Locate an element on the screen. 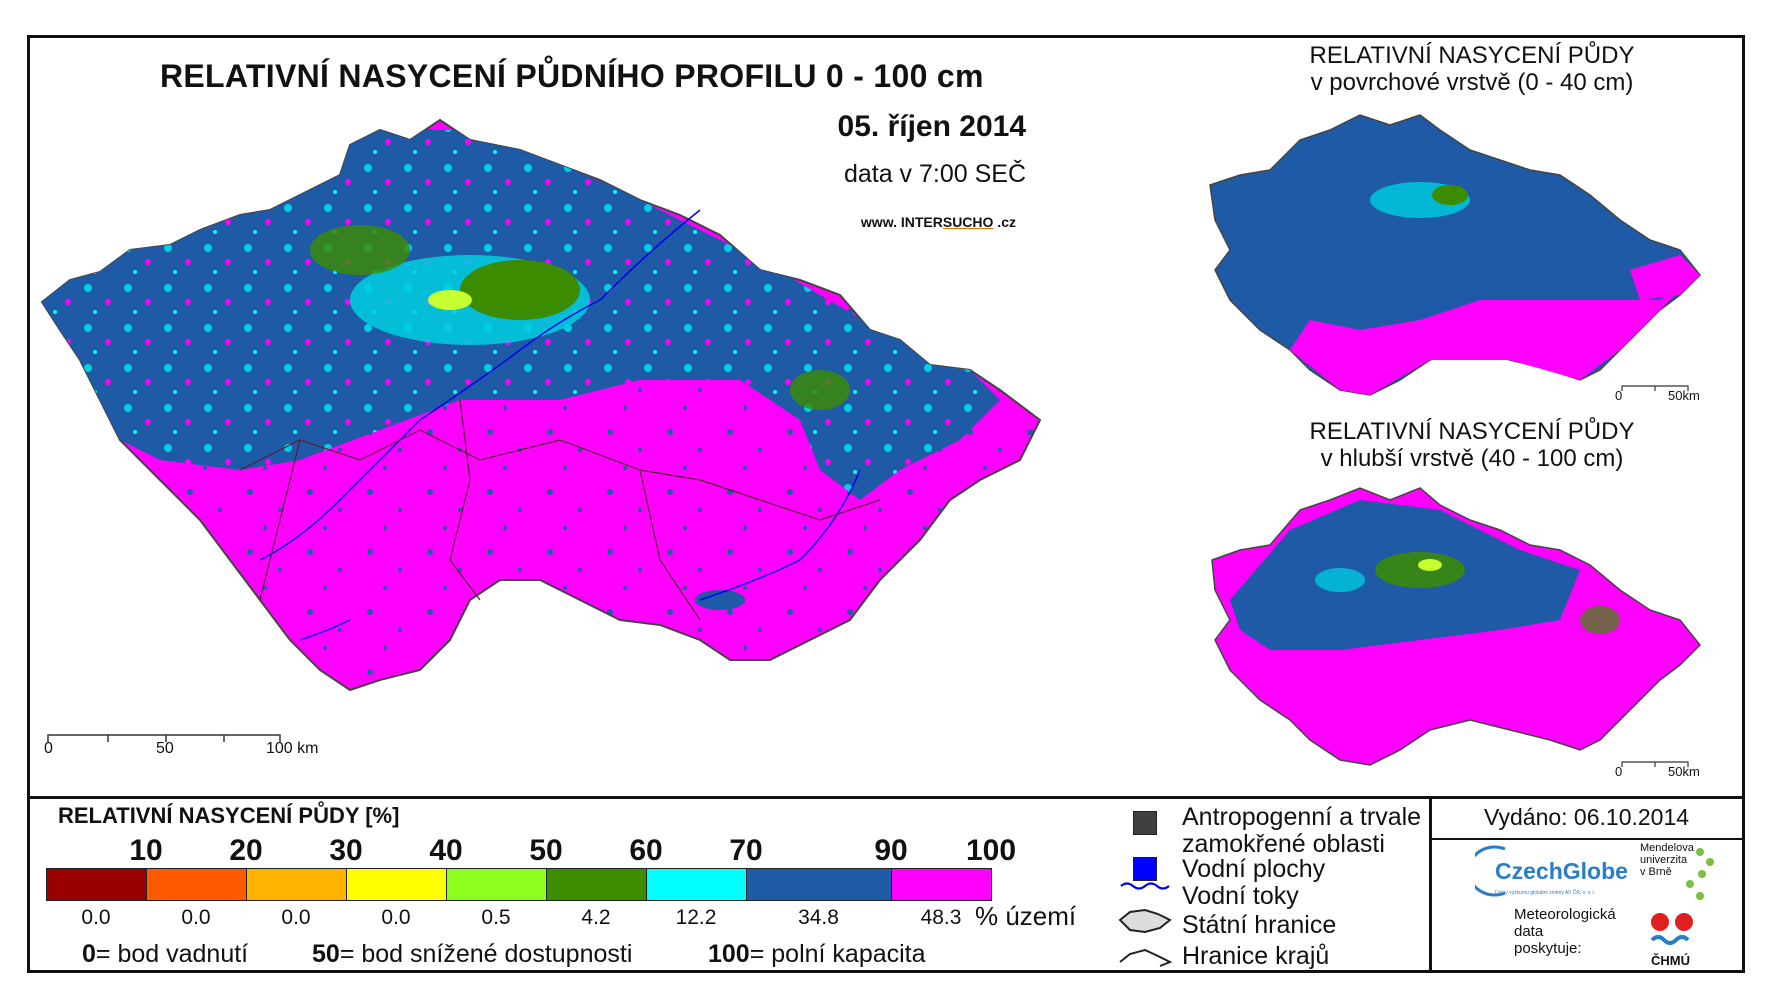 The width and height of the screenshot is (1772, 1003). inset-bottom-title-line1: RELATIVNÍ NASYCENÍ PŮDY is located at coordinates (1472, 431).